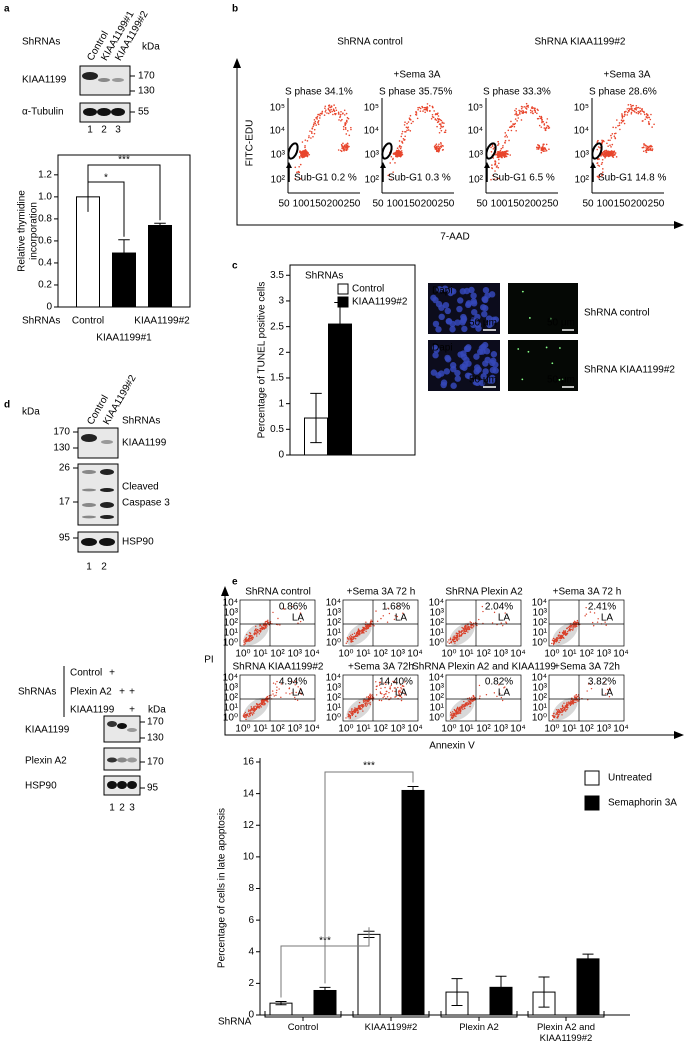  I want to click on arrow-head, so click(679, 735).